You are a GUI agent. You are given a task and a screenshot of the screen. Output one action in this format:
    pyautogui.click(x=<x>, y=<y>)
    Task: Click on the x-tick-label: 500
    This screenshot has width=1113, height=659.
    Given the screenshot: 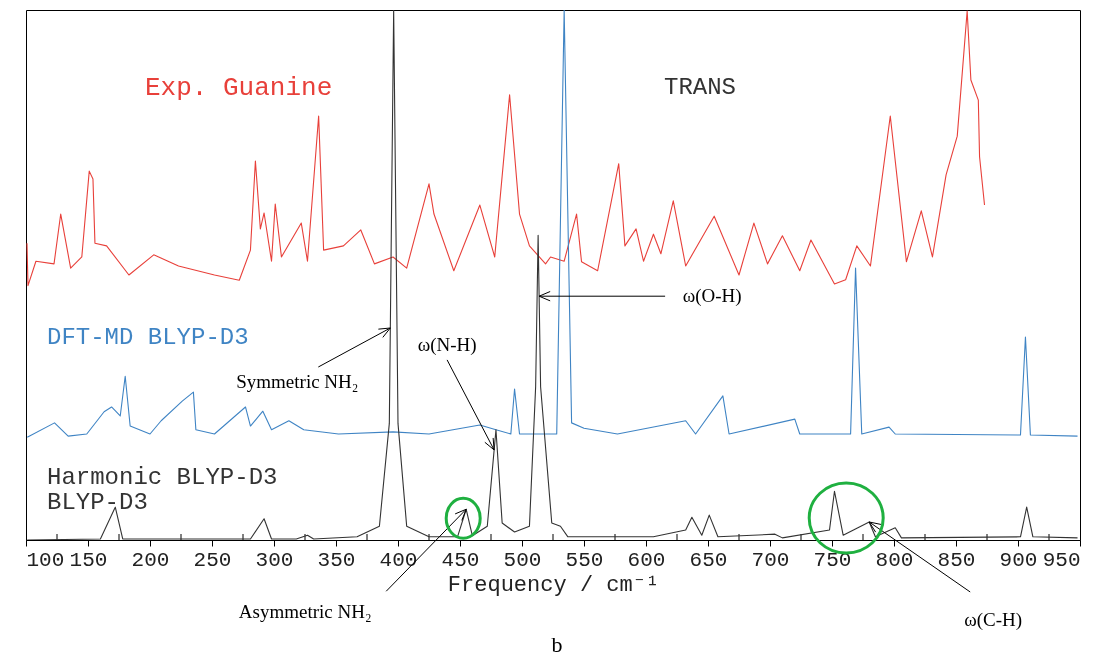 What is the action you would take?
    pyautogui.click(x=522, y=560)
    